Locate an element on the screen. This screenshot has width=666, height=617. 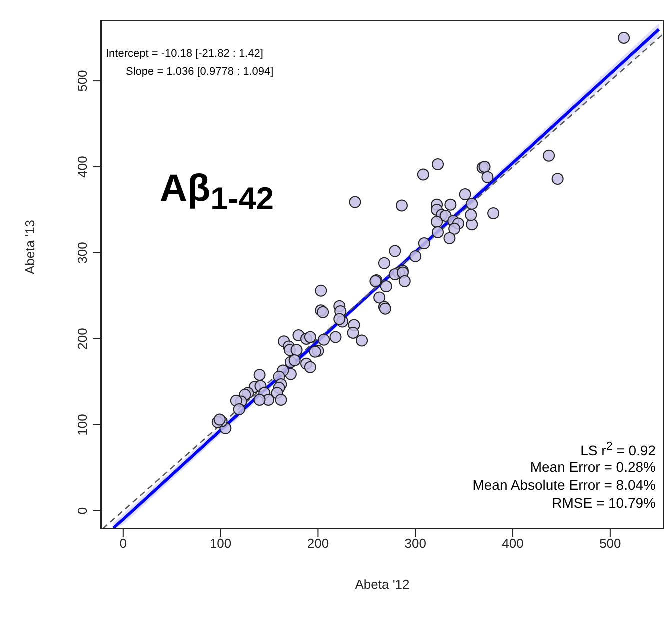
annotation: LS r$^{2}$ = 0.92 is located at coordinates (618, 449).